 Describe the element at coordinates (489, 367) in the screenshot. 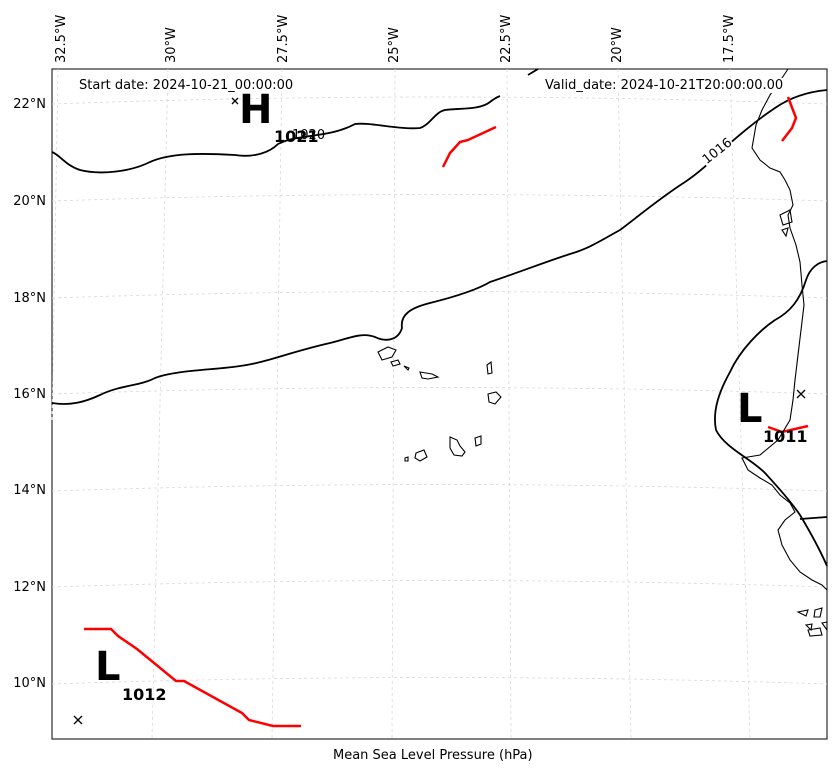

I see `island-sal` at that location.